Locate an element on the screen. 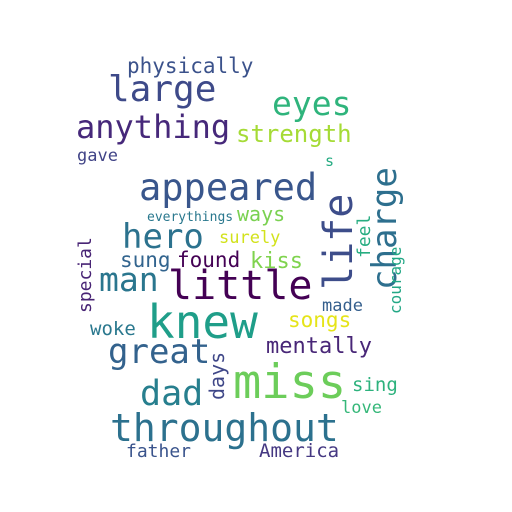 The width and height of the screenshot is (512, 512). word-hero: hero is located at coordinates (163, 237).